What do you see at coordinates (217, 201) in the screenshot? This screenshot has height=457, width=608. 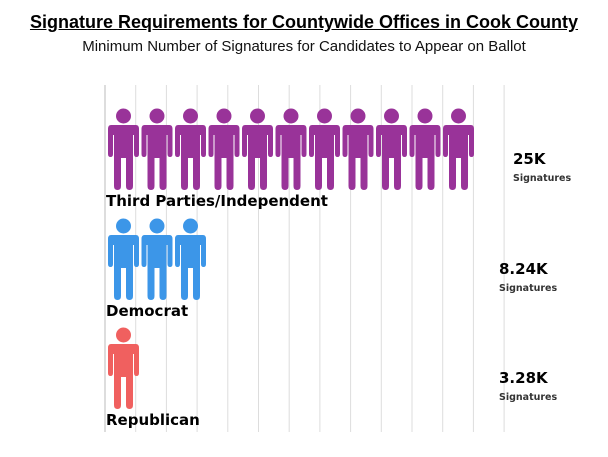 I see `category-label: Third Parties/Independent` at bounding box center [217, 201].